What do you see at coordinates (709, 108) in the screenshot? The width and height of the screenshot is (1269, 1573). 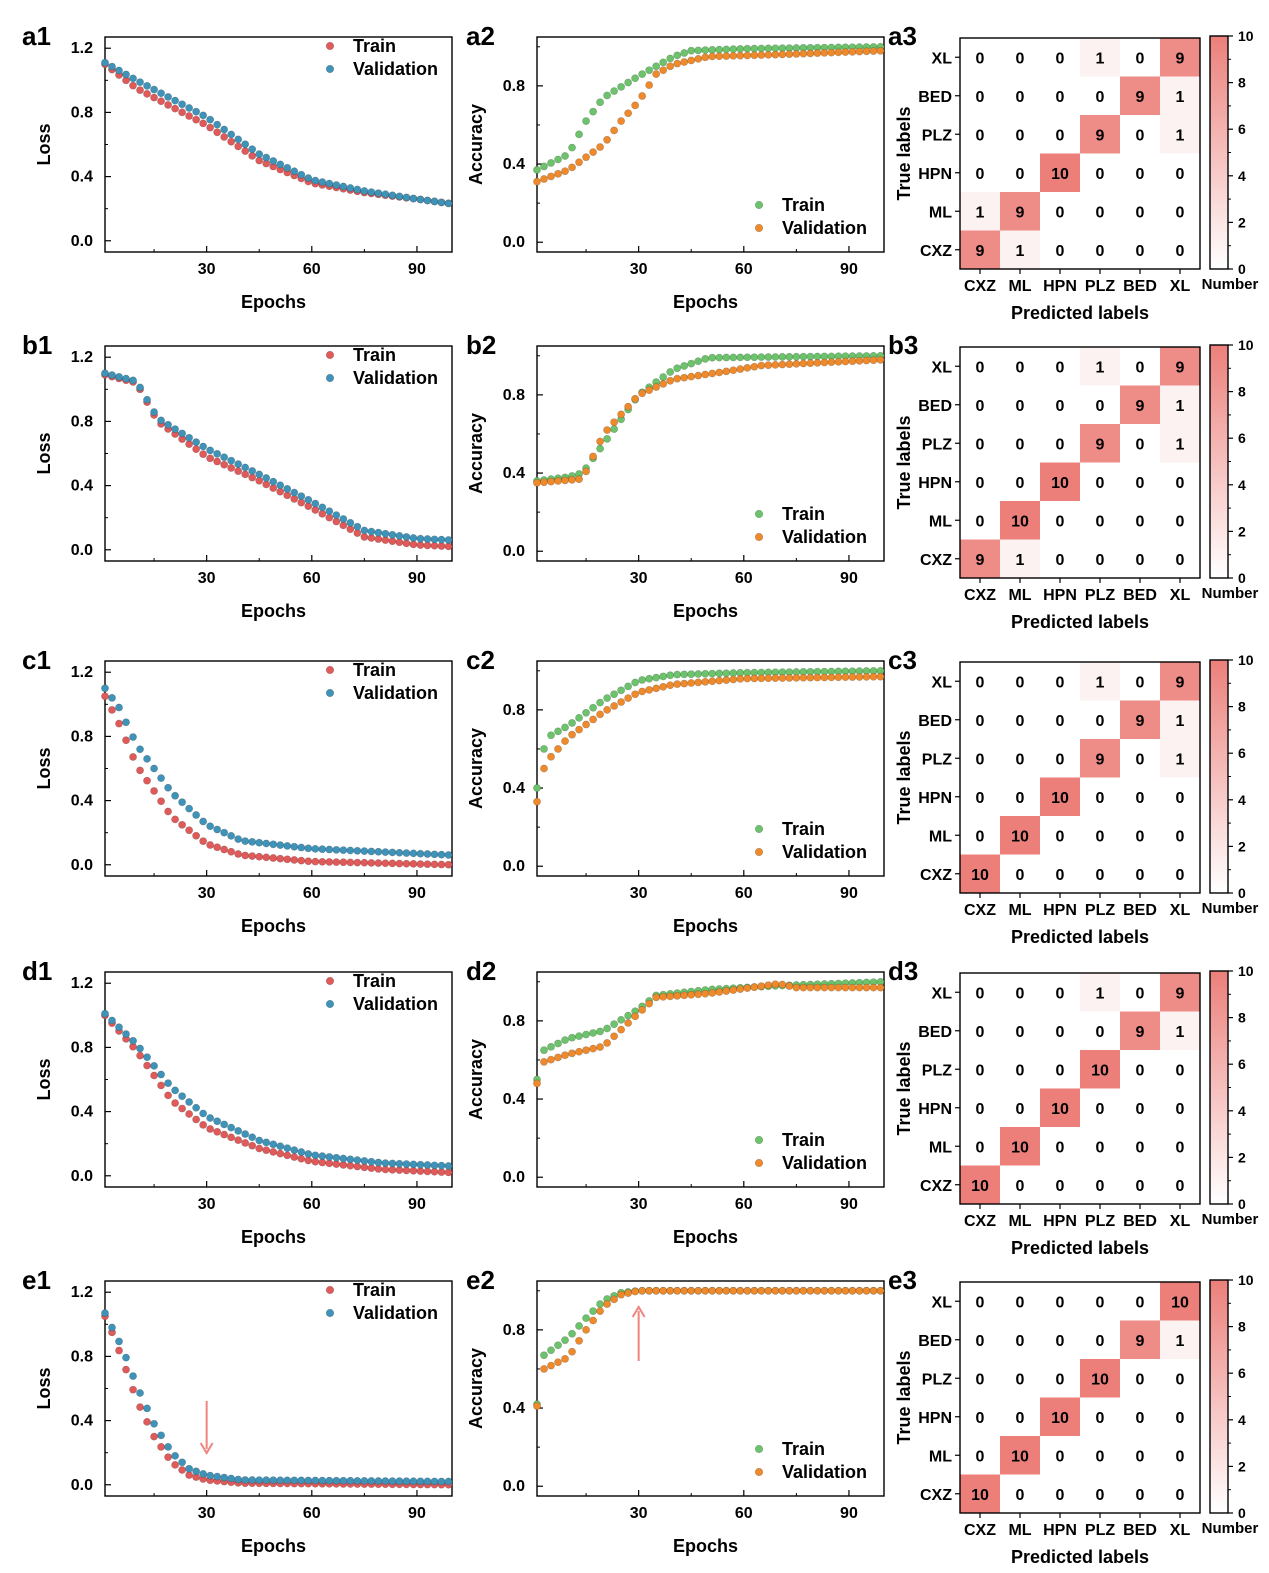 I see `series-train` at bounding box center [709, 108].